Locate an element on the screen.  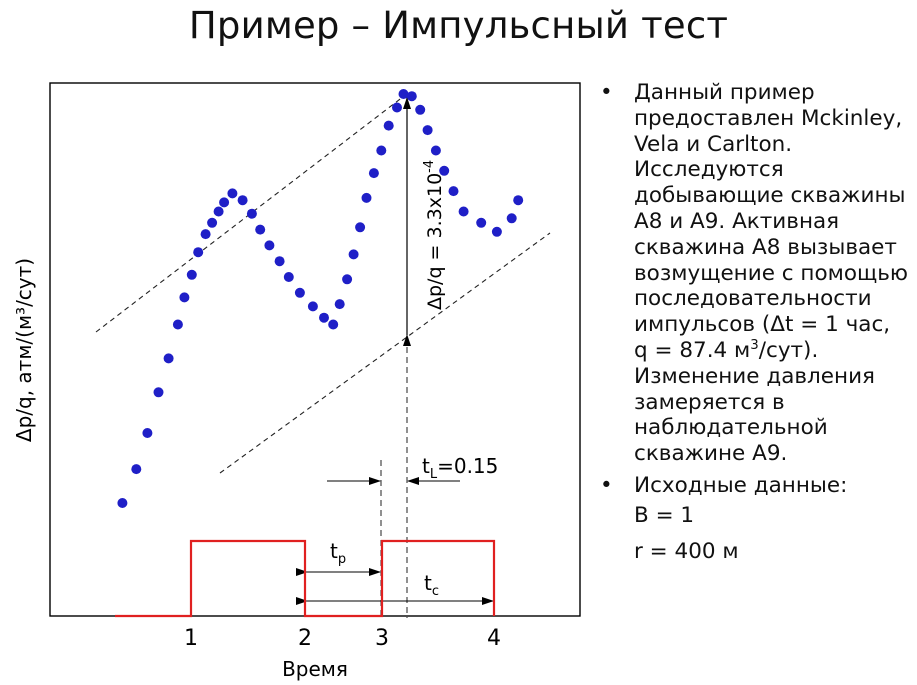
bullet-item-input-data: • Исходные данные: is located at coordinates (754, 486).